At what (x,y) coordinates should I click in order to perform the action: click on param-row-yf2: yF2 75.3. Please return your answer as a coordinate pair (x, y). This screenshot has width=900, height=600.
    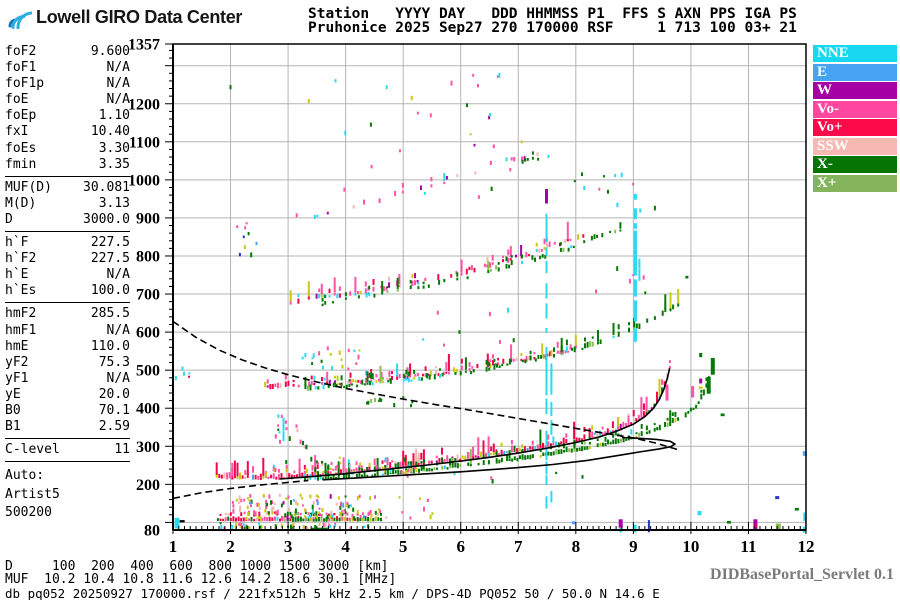
    Looking at the image, I should click on (67, 363).